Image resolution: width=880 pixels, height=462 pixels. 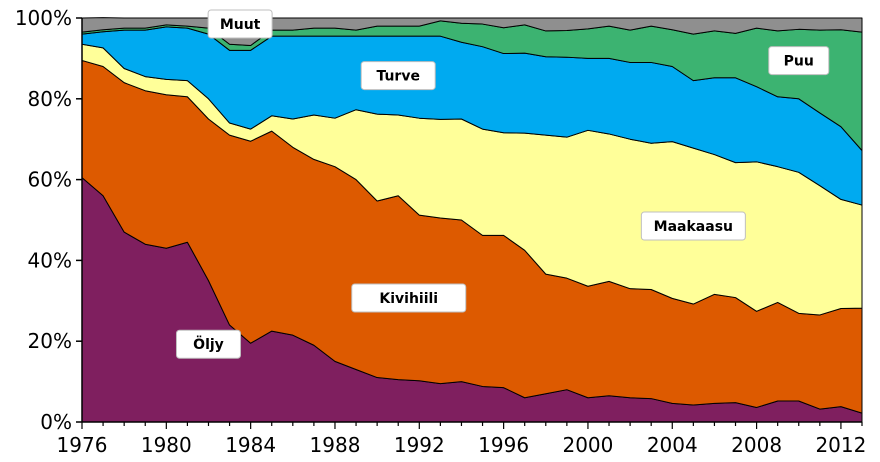 I want to click on series-label-text: Kivihiili, so click(x=408, y=299).